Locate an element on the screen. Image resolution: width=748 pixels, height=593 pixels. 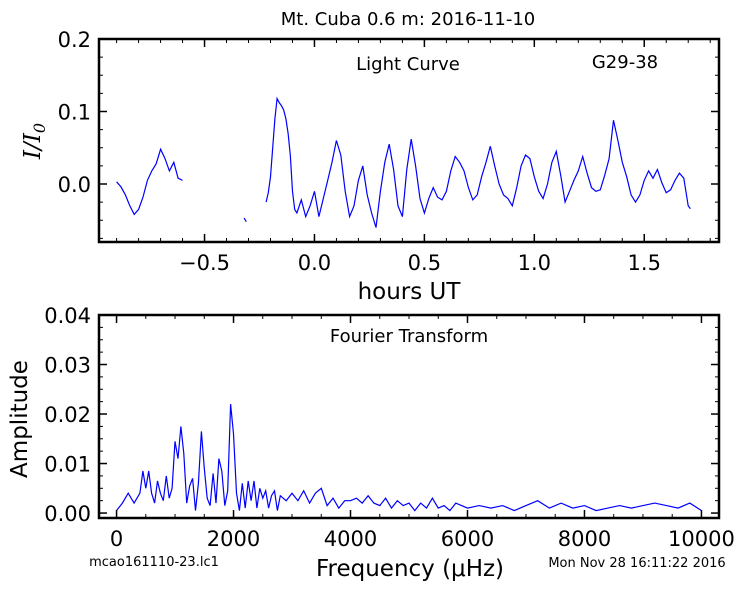
y-tick-label: 0.01 is located at coordinates (67, 465).